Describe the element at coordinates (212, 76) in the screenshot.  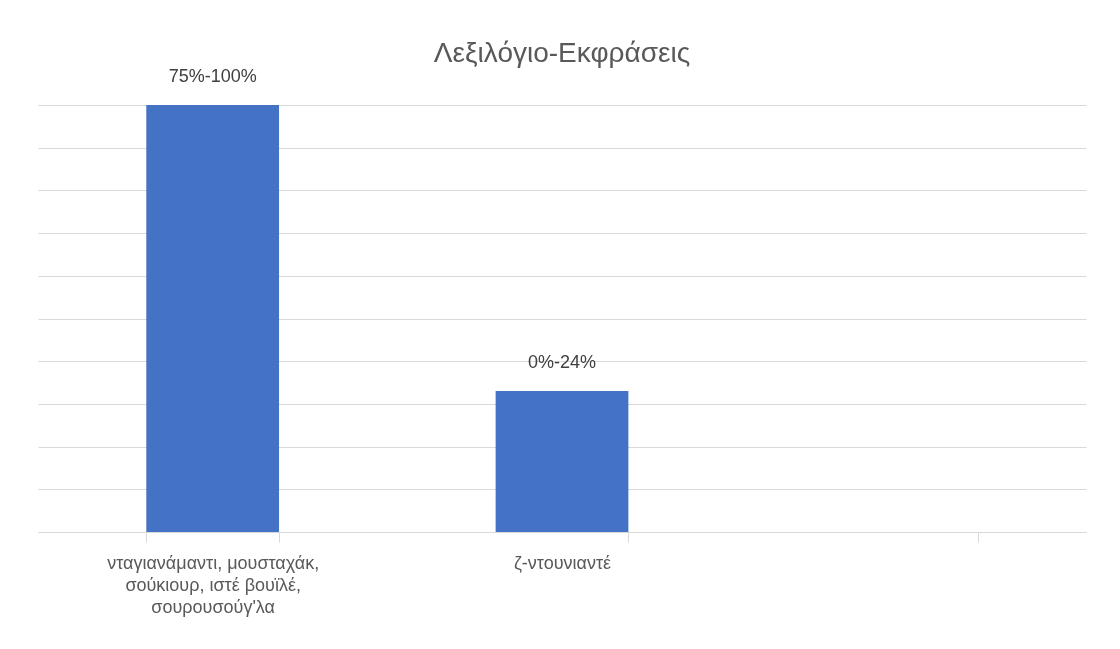
I see `annotation: 75%-100%` at that location.